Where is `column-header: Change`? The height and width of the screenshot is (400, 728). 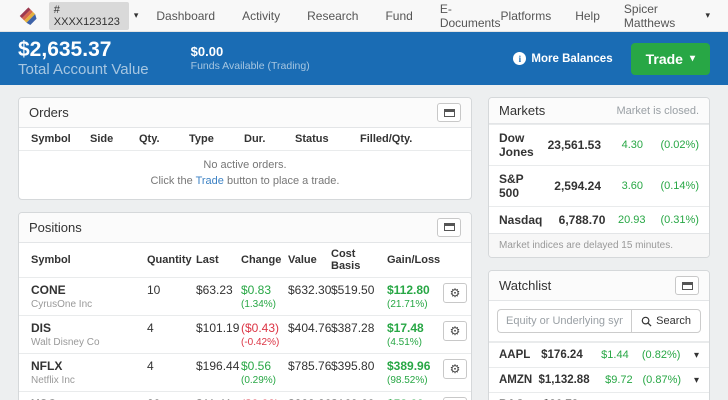 column-header: Change is located at coordinates (261, 259).